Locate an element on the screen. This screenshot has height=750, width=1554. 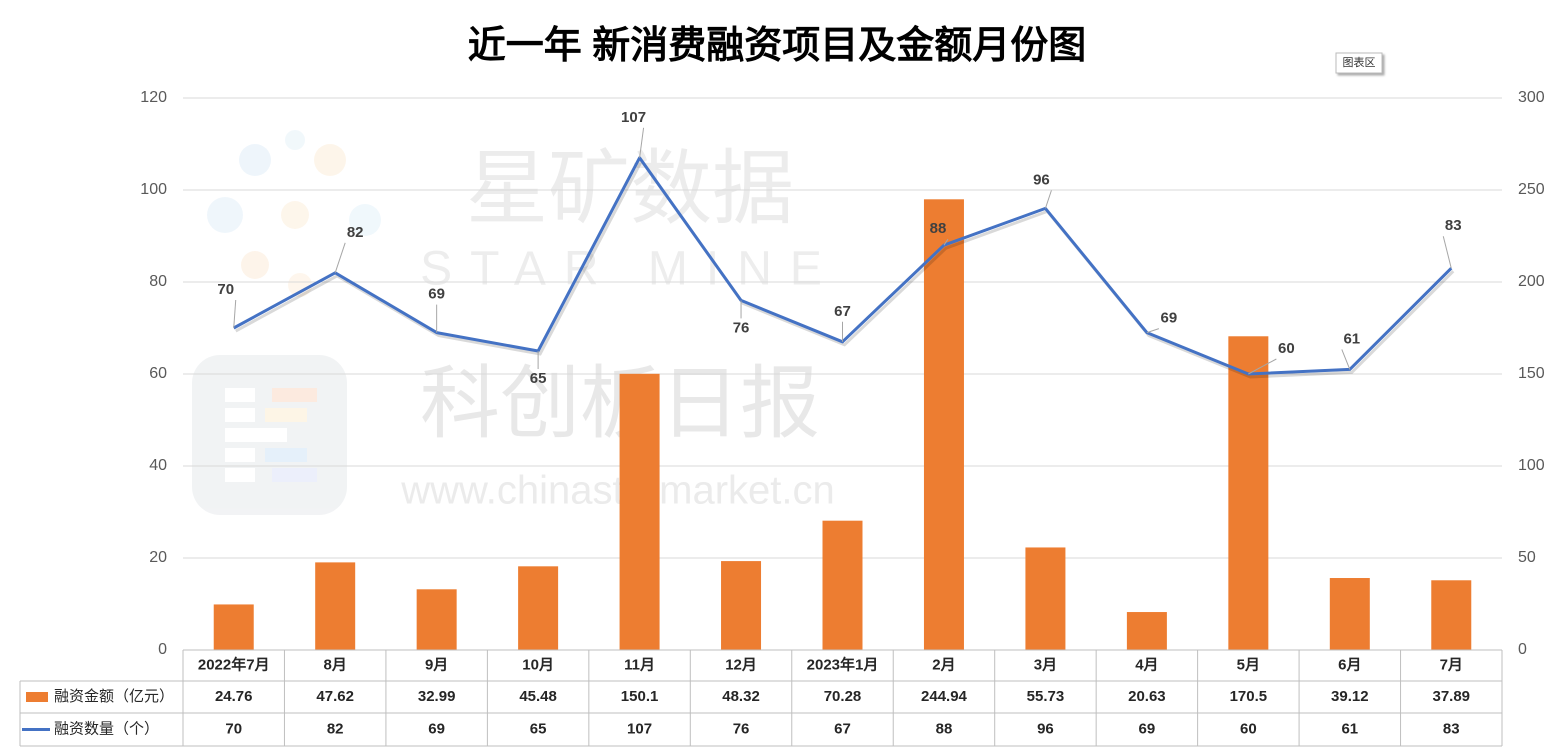
table-value: 96 is located at coordinates (1045, 728).